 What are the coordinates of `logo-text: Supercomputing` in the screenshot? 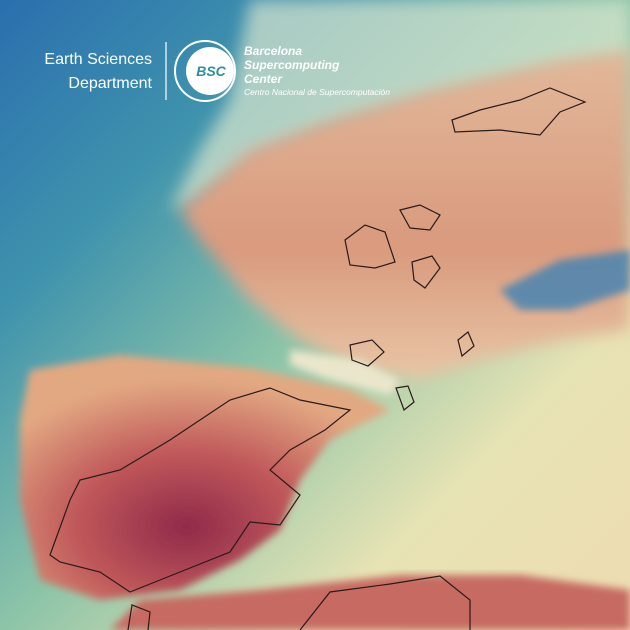 It's located at (292, 65).